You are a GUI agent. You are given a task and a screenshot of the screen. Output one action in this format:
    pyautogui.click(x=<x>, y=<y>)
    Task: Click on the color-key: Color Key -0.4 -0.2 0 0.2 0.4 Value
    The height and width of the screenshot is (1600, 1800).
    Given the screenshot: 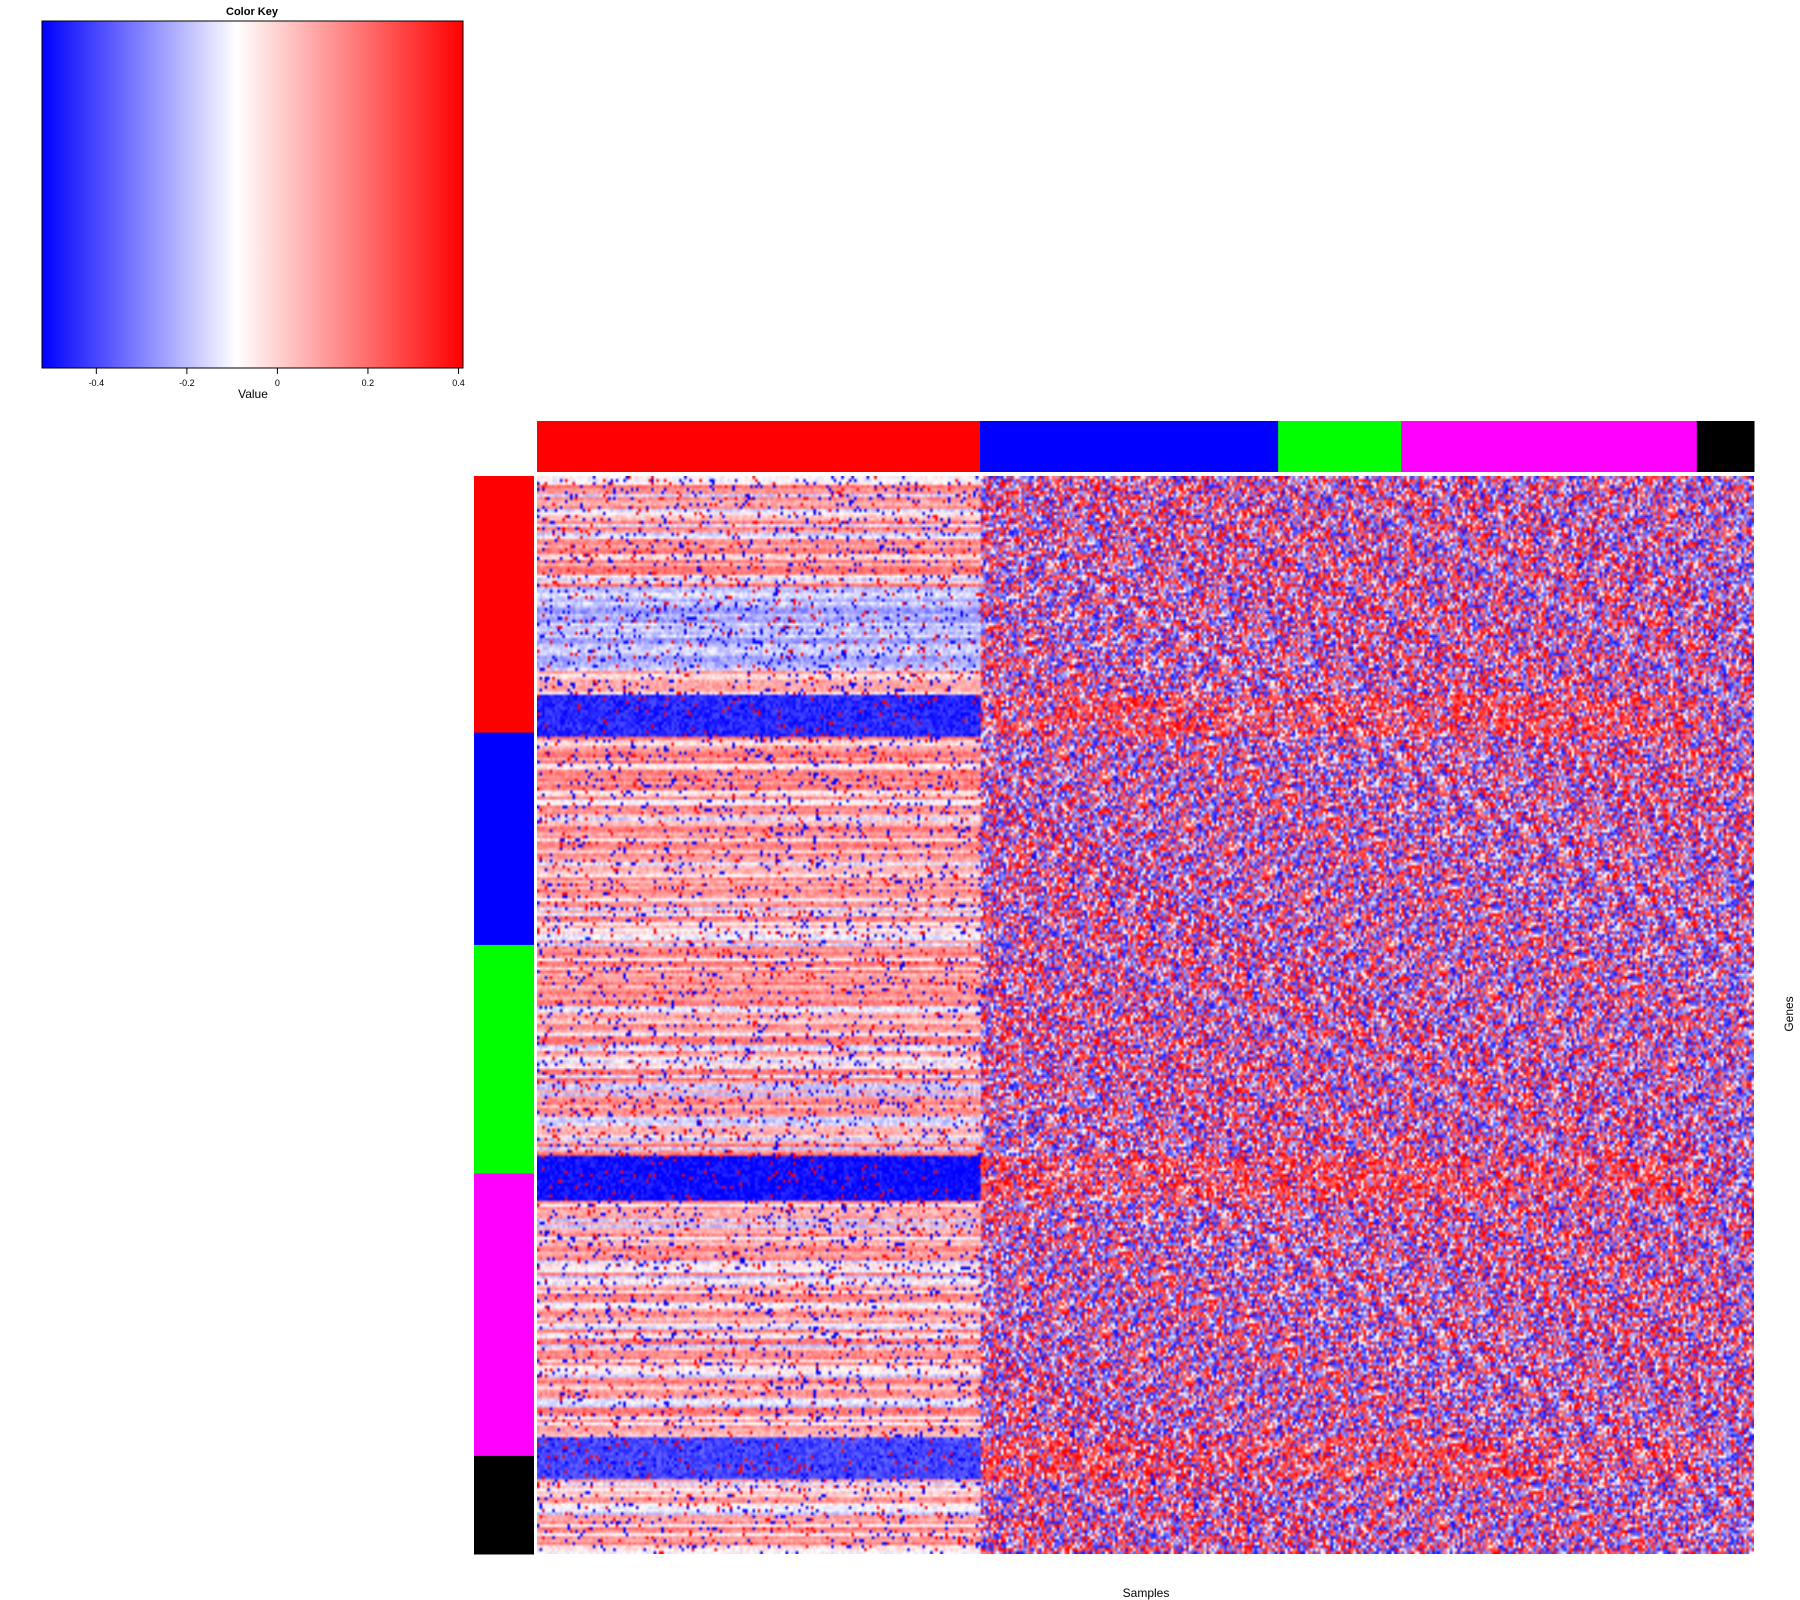 What is the action you would take?
    pyautogui.click(x=253, y=203)
    